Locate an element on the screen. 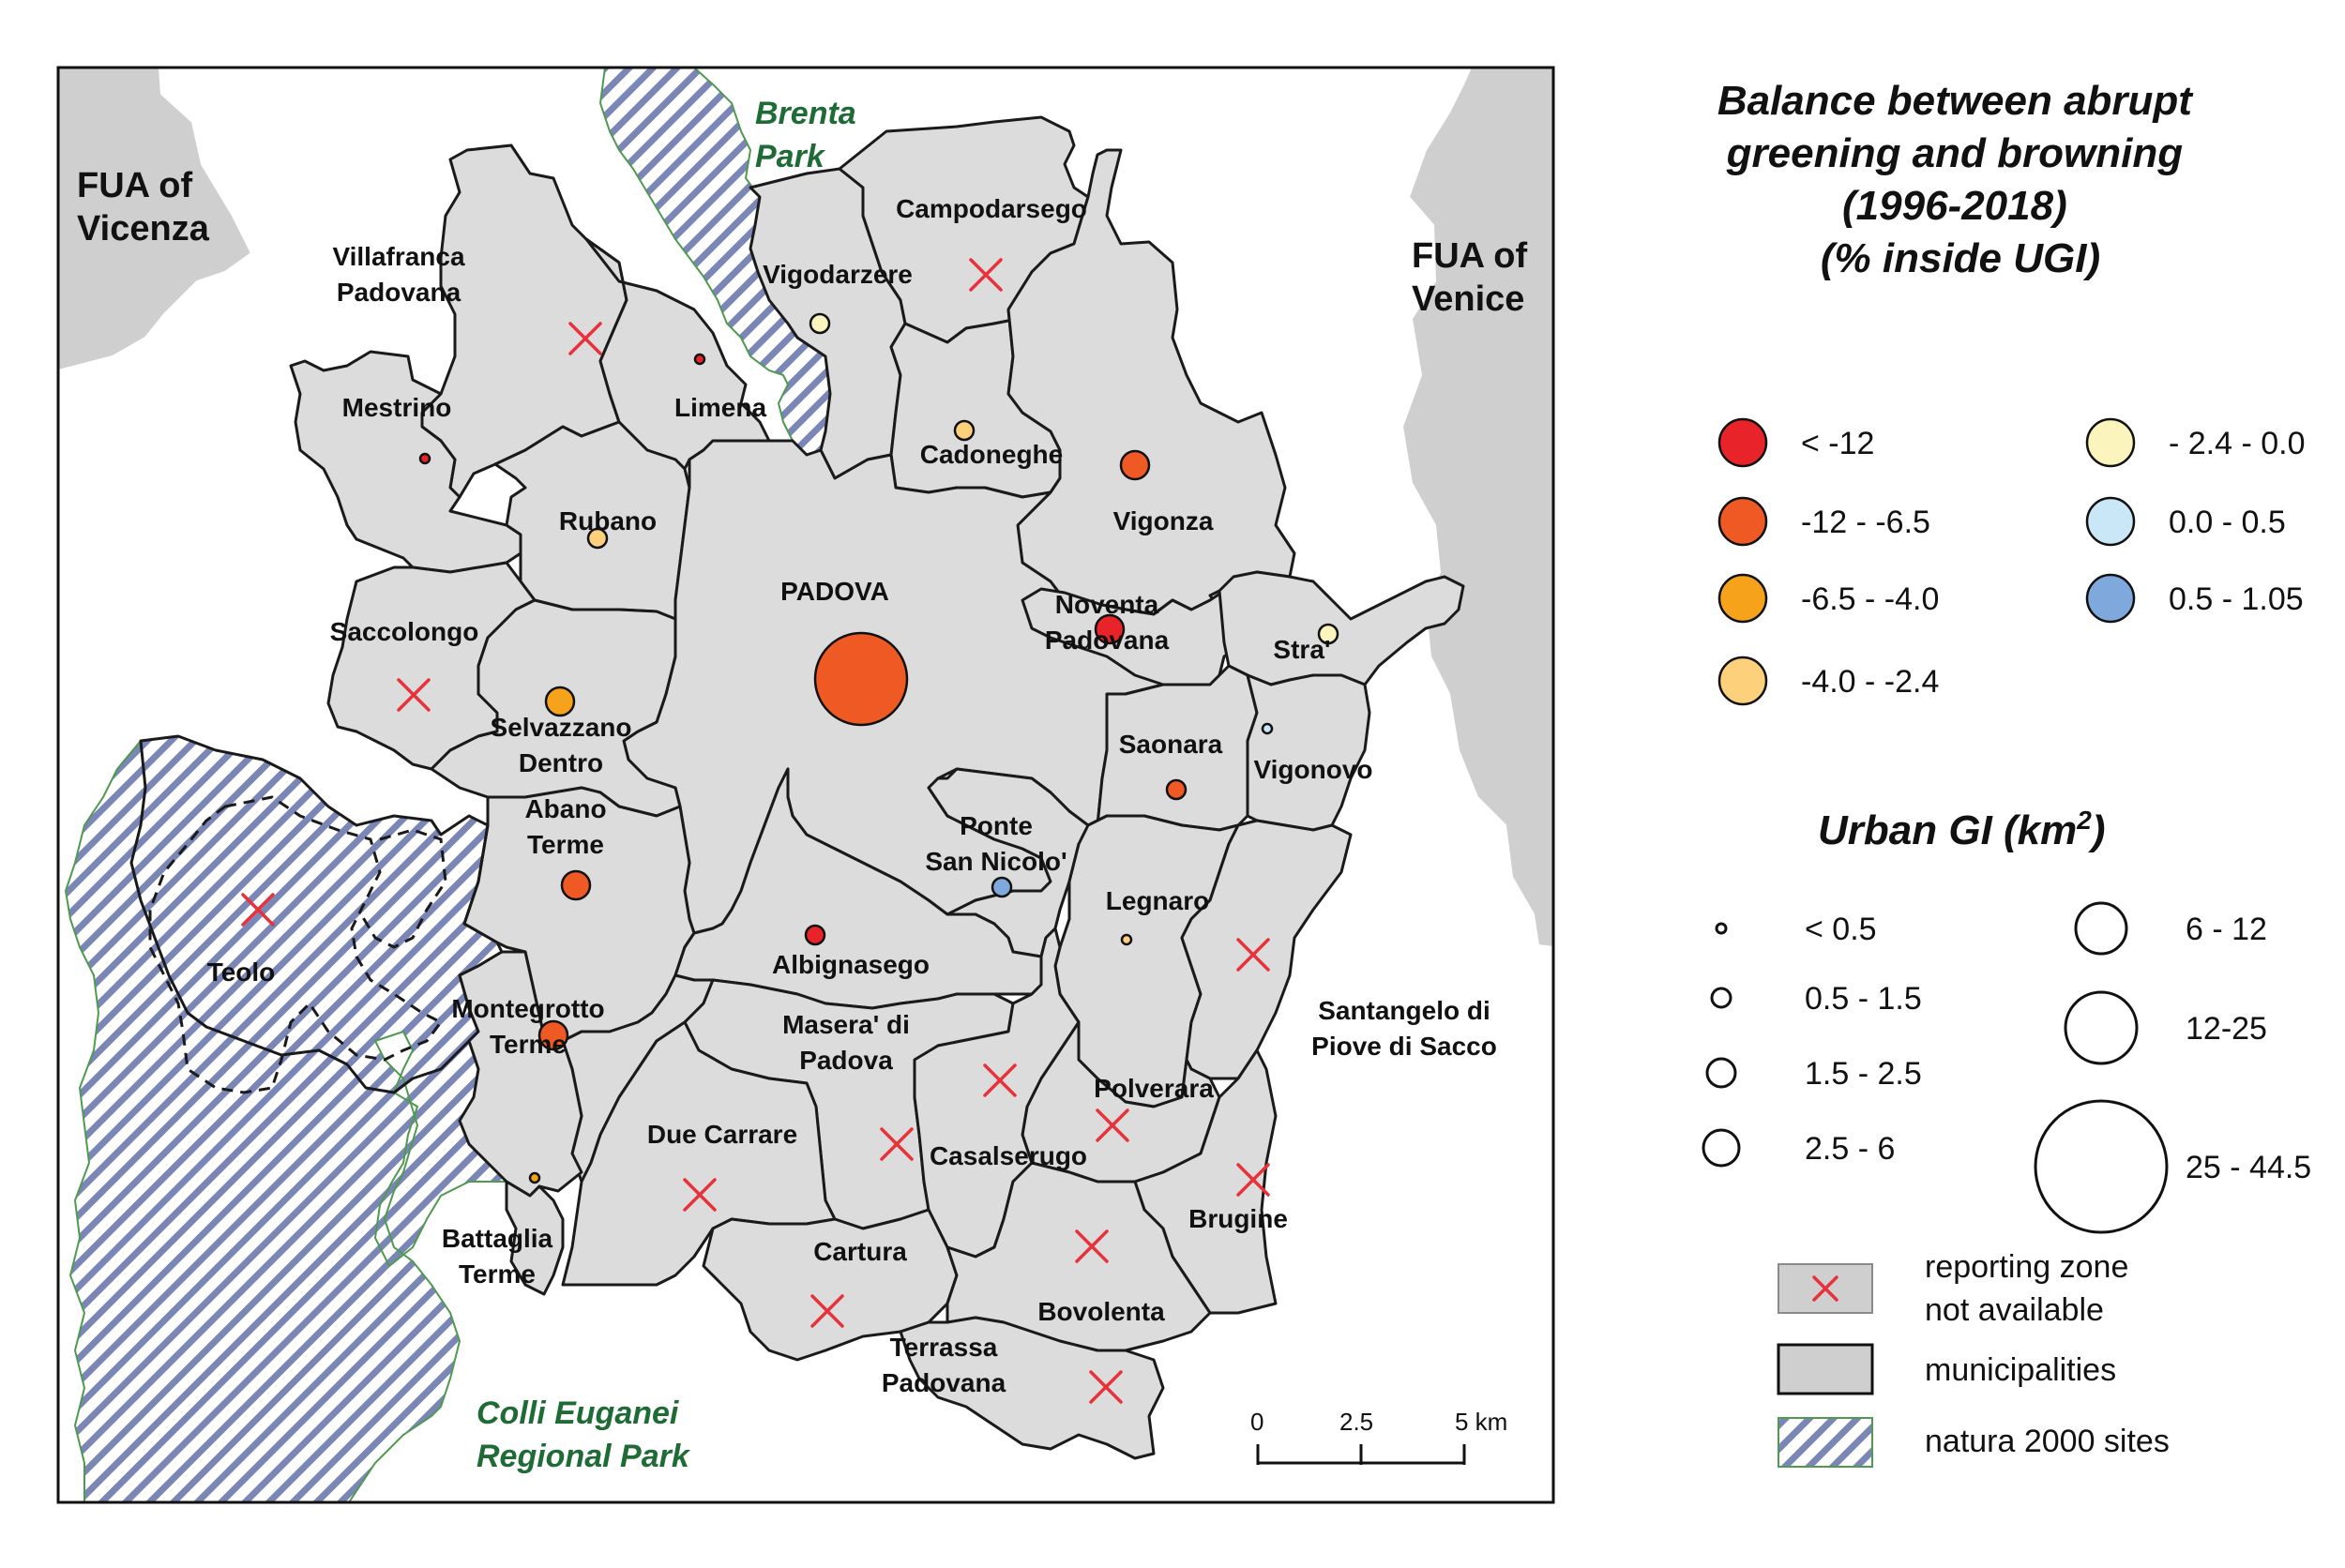 The image size is (2345, 1568). balance-point-noventa-padovana is located at coordinates (1110, 629).